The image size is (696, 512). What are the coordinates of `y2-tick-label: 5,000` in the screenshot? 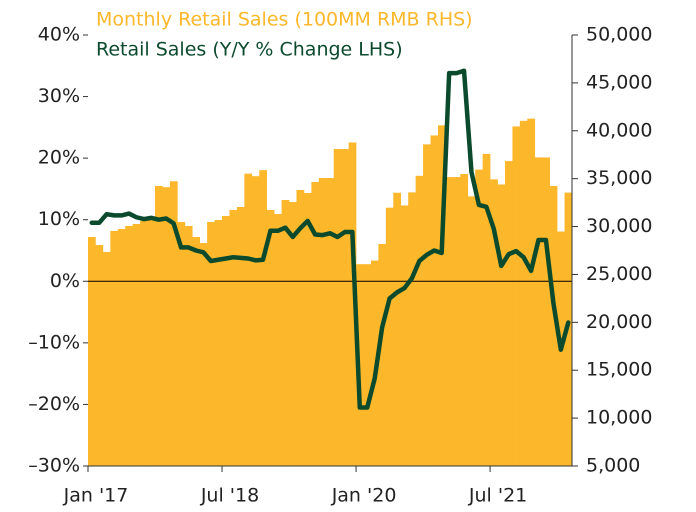 It's located at (613, 466).